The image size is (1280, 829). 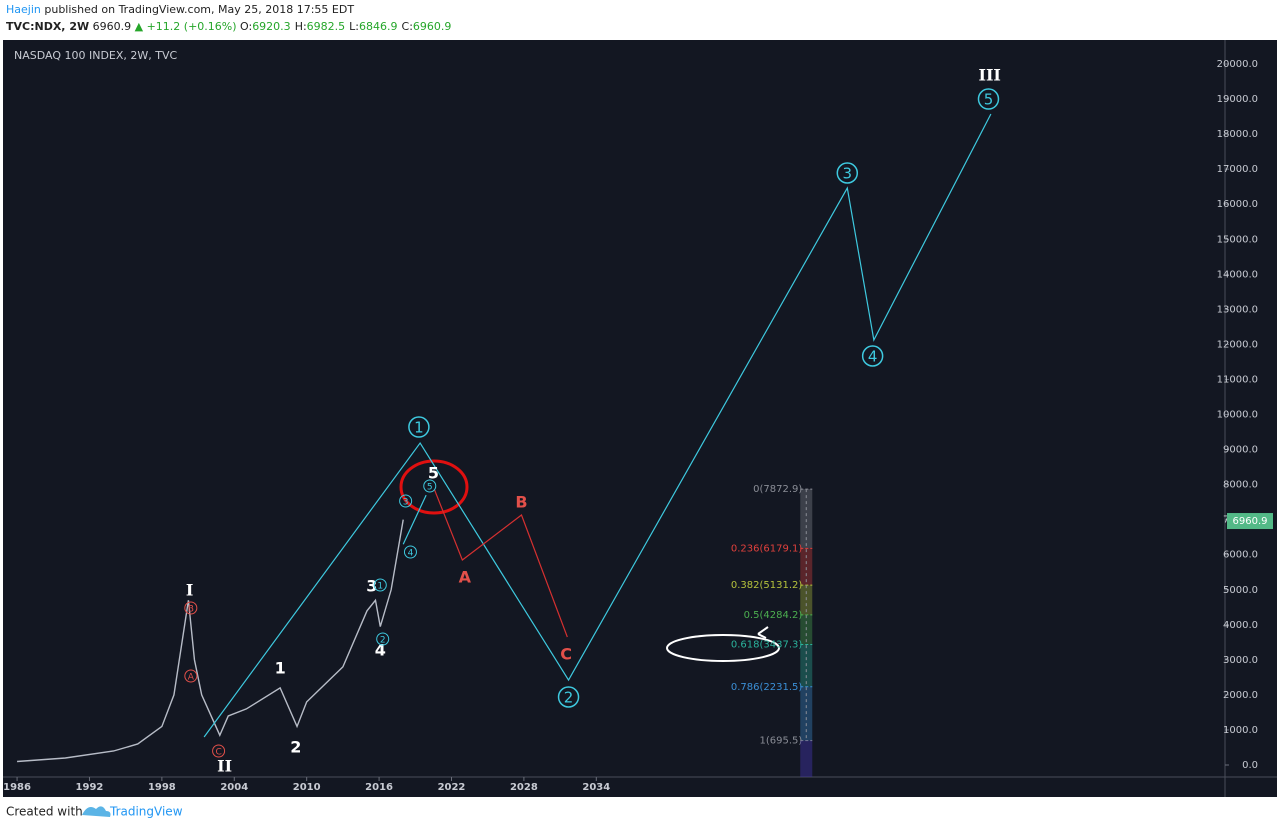 I want to click on price: 6960.9, so click(x=112, y=26).